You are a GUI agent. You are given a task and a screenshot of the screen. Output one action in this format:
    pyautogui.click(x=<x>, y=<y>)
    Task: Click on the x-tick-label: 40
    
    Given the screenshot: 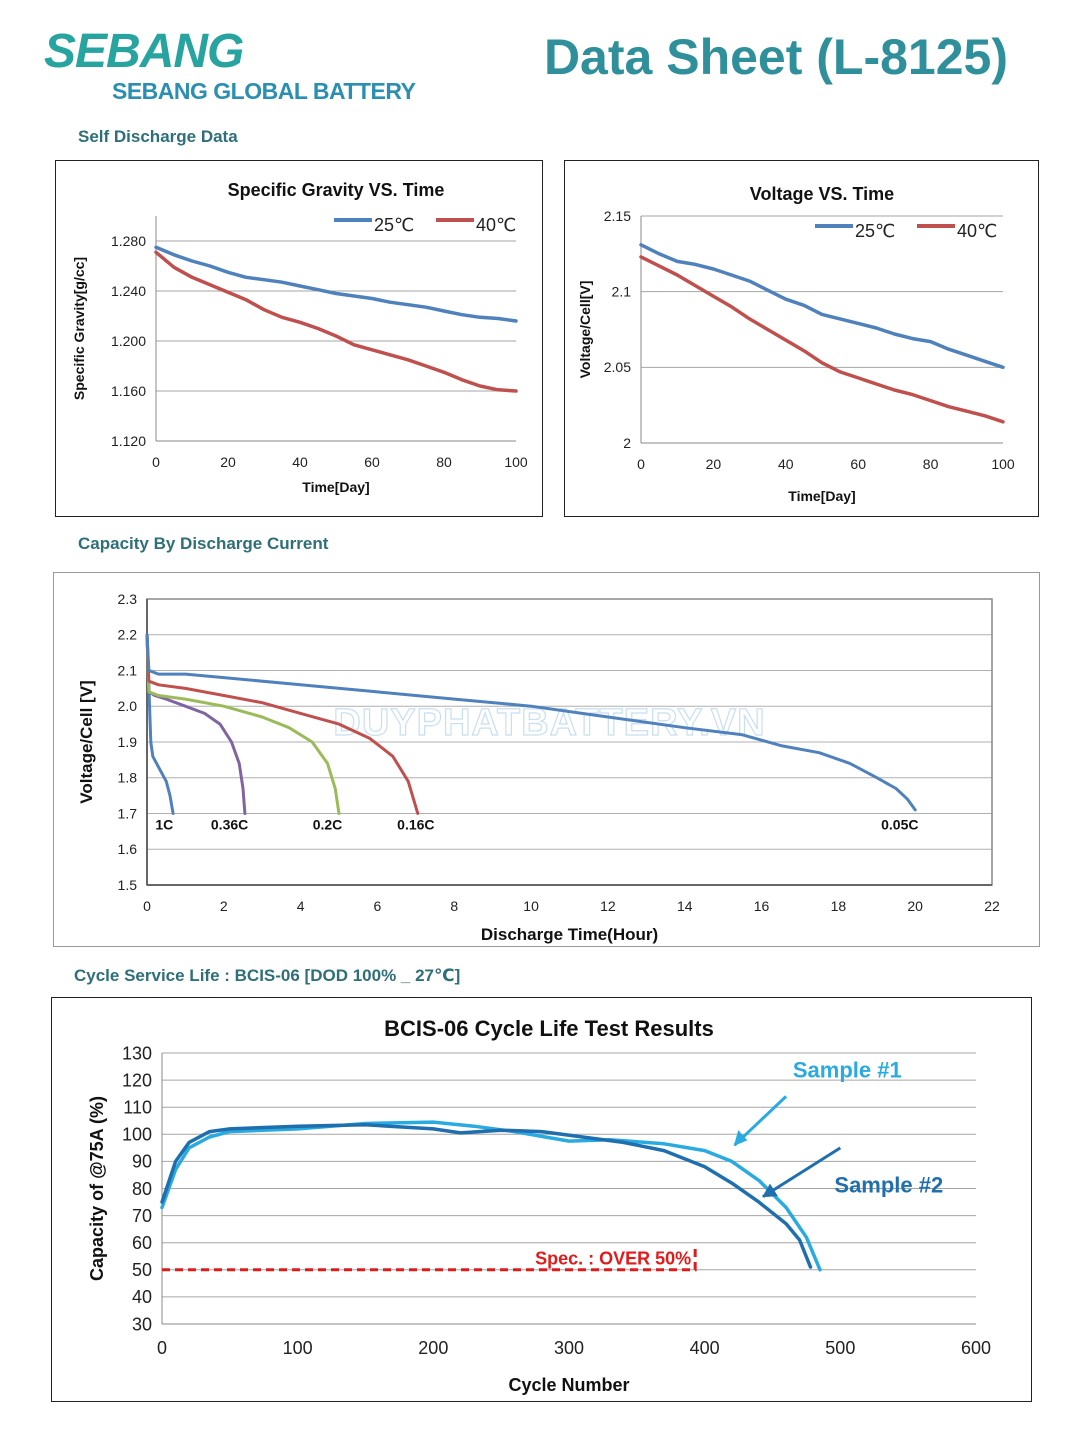 What is the action you would take?
    pyautogui.click(x=300, y=462)
    